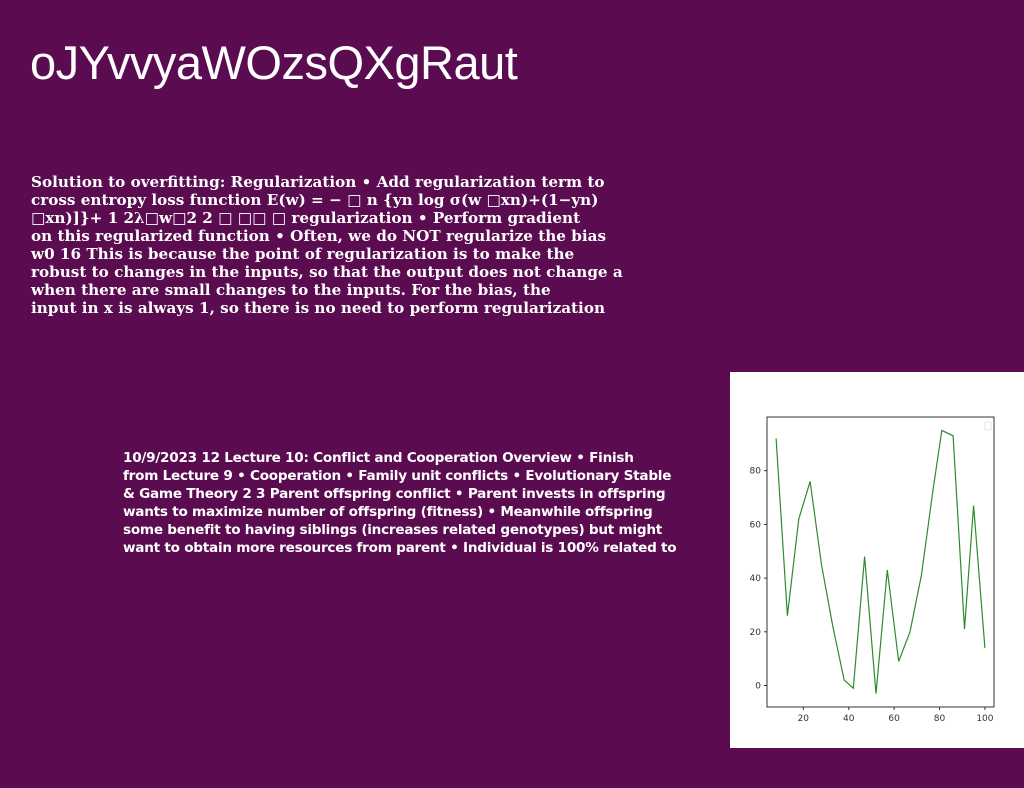  What do you see at coordinates (804, 719) in the screenshot?
I see `x-tick-label: 20` at bounding box center [804, 719].